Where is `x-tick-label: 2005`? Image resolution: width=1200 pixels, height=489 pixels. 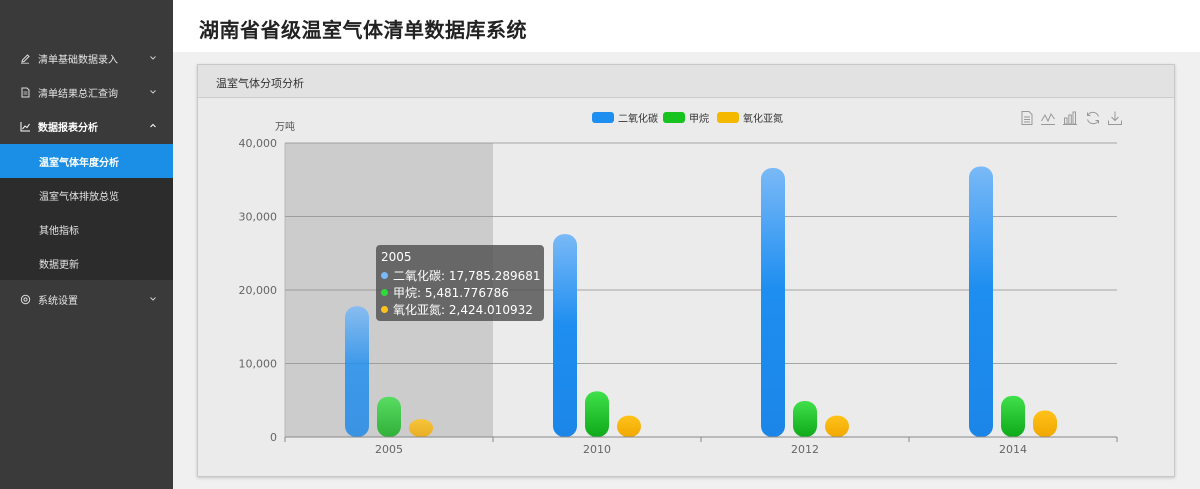
x-tick-label: 2005 is located at coordinates (389, 449).